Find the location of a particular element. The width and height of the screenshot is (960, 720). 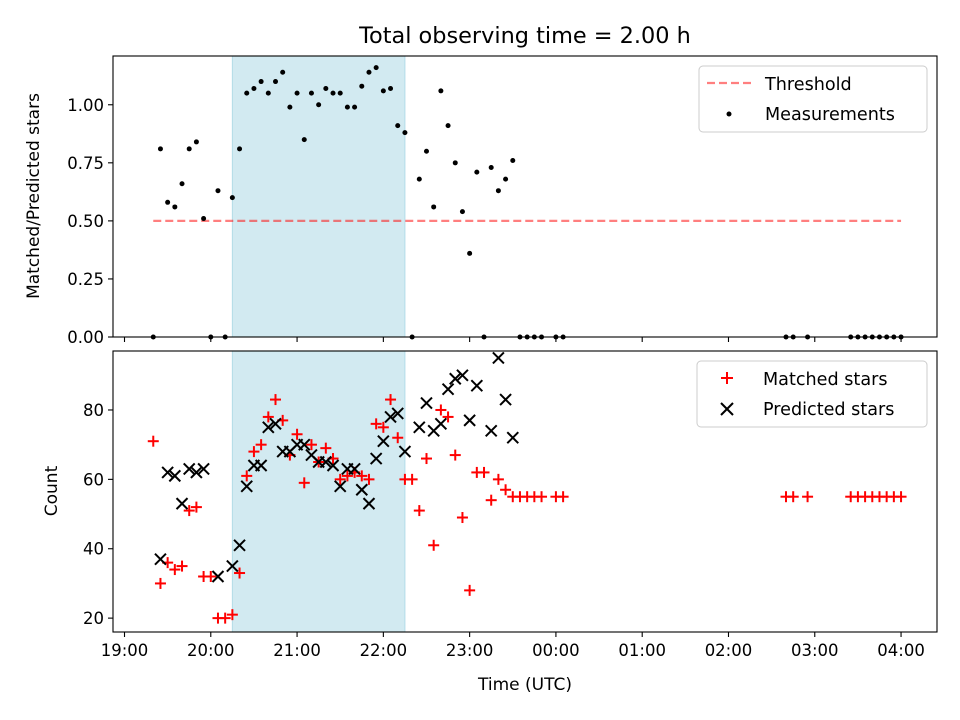

x-tick-label: 20:00 is located at coordinates (211, 650).